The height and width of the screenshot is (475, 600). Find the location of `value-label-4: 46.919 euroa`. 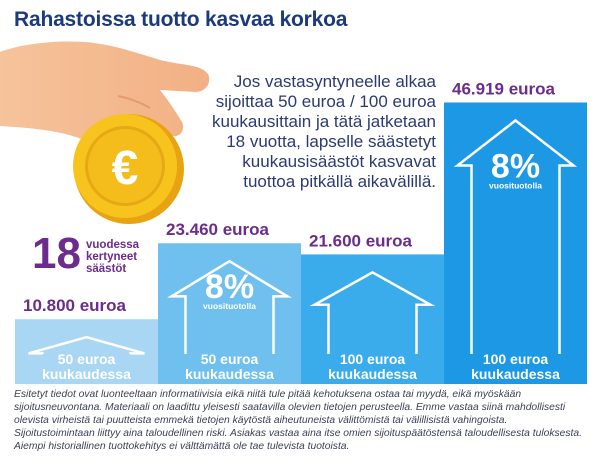

value-label-4: 46.919 euroa is located at coordinates (504, 88).